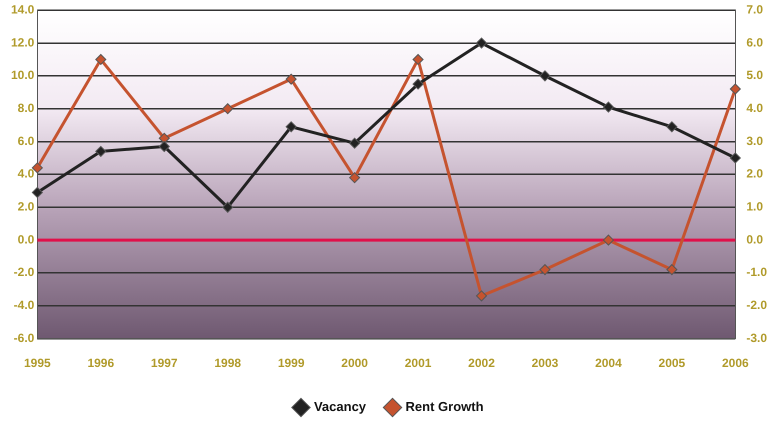  I want to click on x-tick-label: 2005, so click(672, 363).